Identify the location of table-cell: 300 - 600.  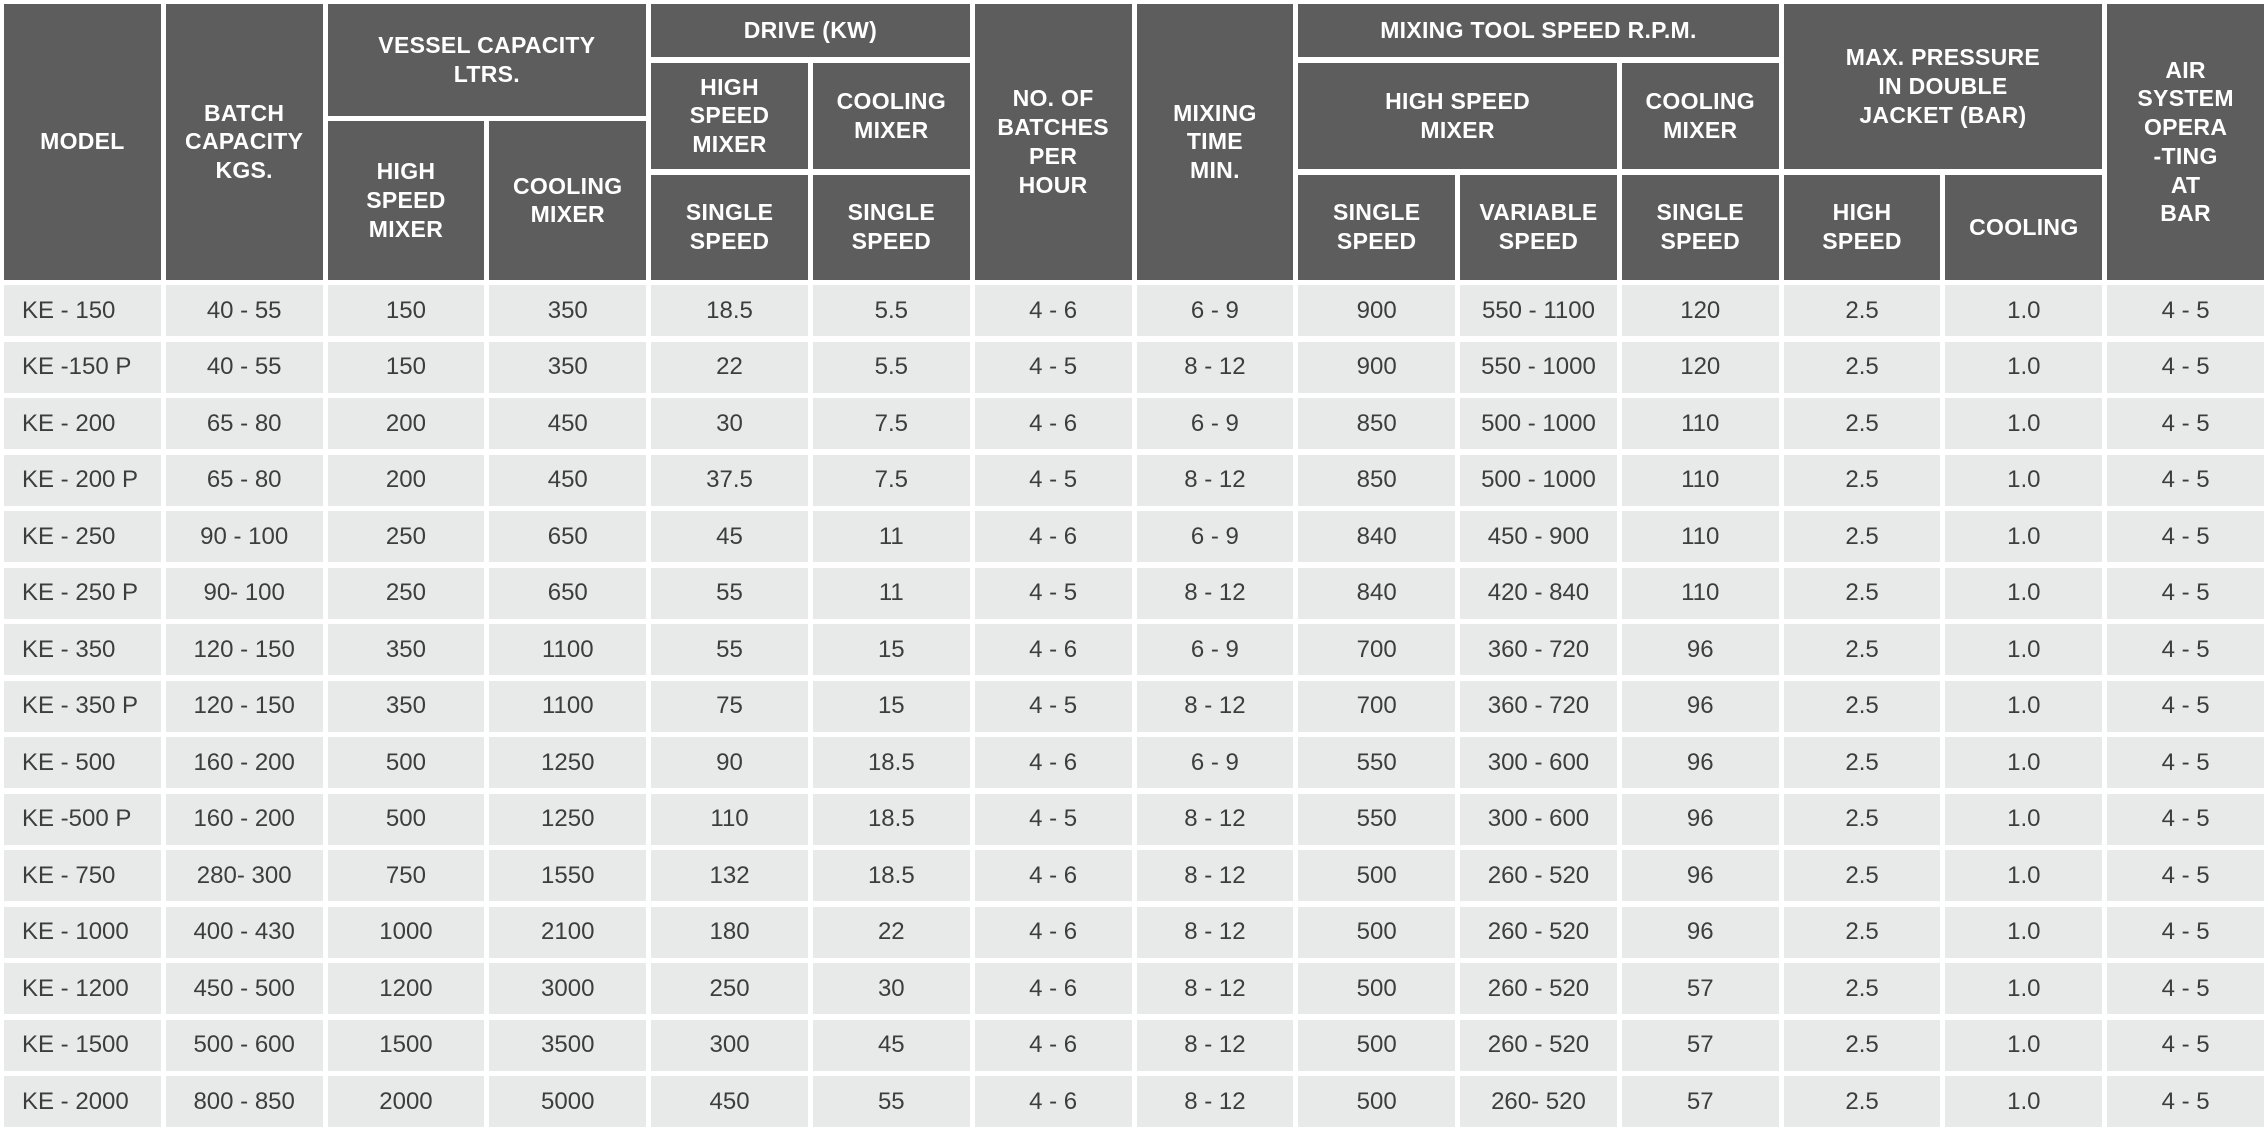
(1538, 762).